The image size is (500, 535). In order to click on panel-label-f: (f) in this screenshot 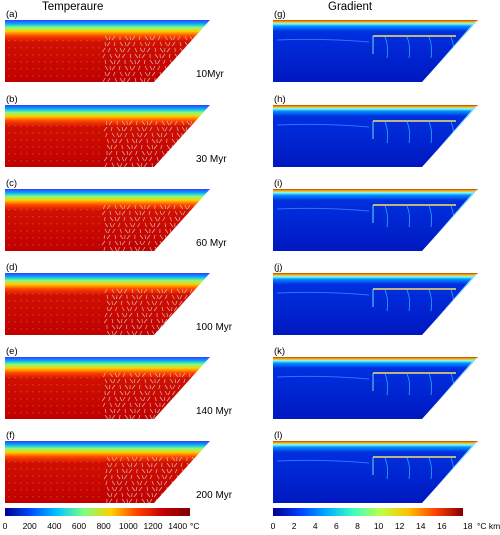, I will do `click(10, 435)`.